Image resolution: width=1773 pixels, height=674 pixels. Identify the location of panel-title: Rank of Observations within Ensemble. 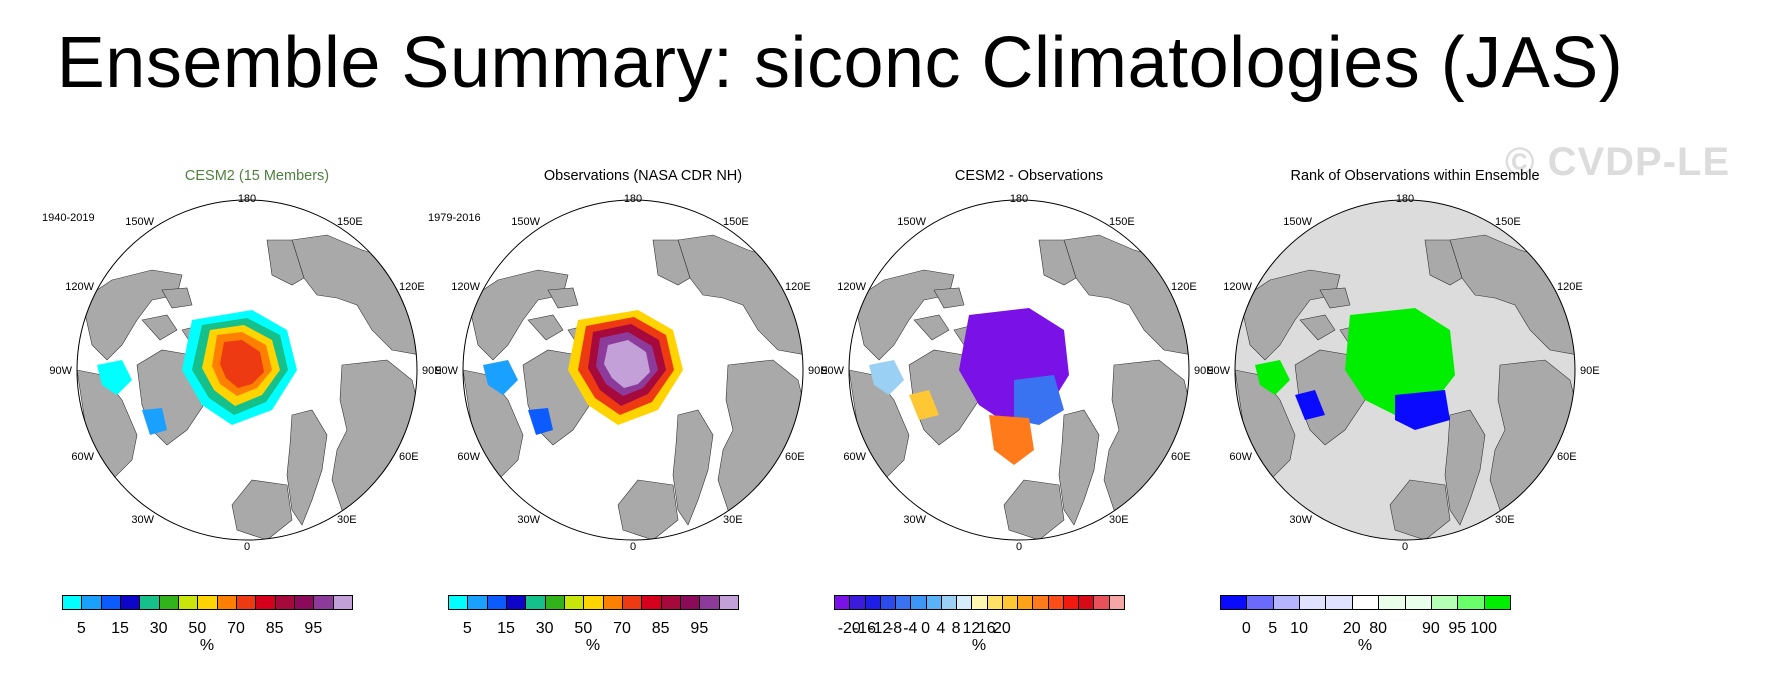
(1415, 176).